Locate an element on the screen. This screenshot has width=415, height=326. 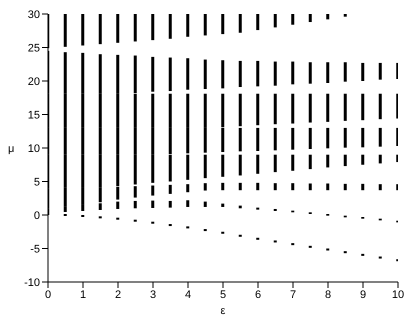
y-tick-label: 25 is located at coordinates (34, 48).